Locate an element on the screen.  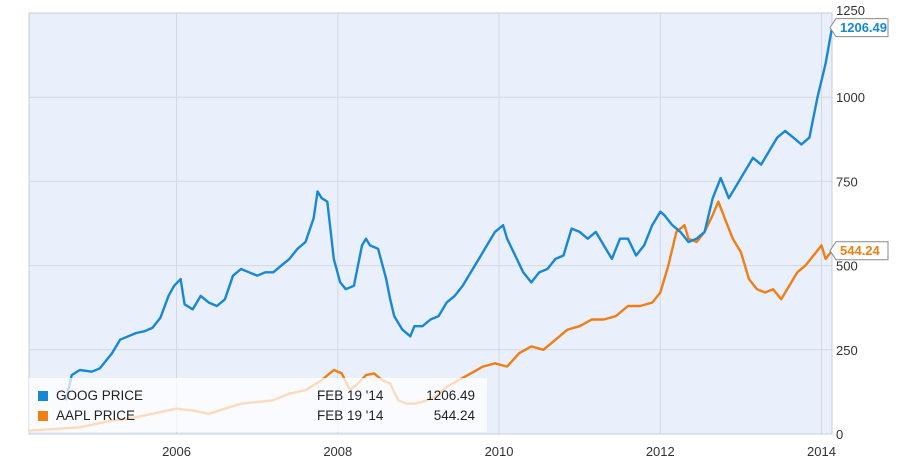
legend-goog-value: 1206.49 is located at coordinates (450, 395).